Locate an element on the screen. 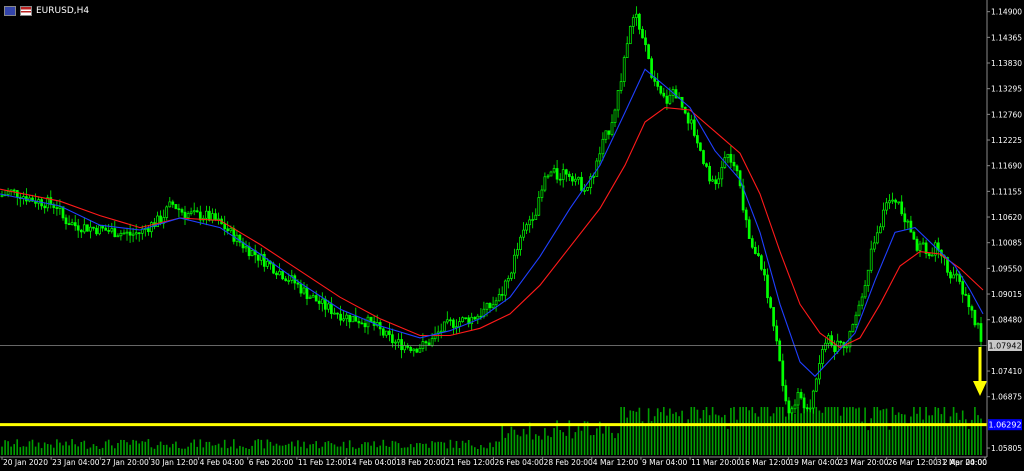 This screenshot has width=1024, height=471. time-tick-label: 20 Jan 2020 is located at coordinates (25, 462).